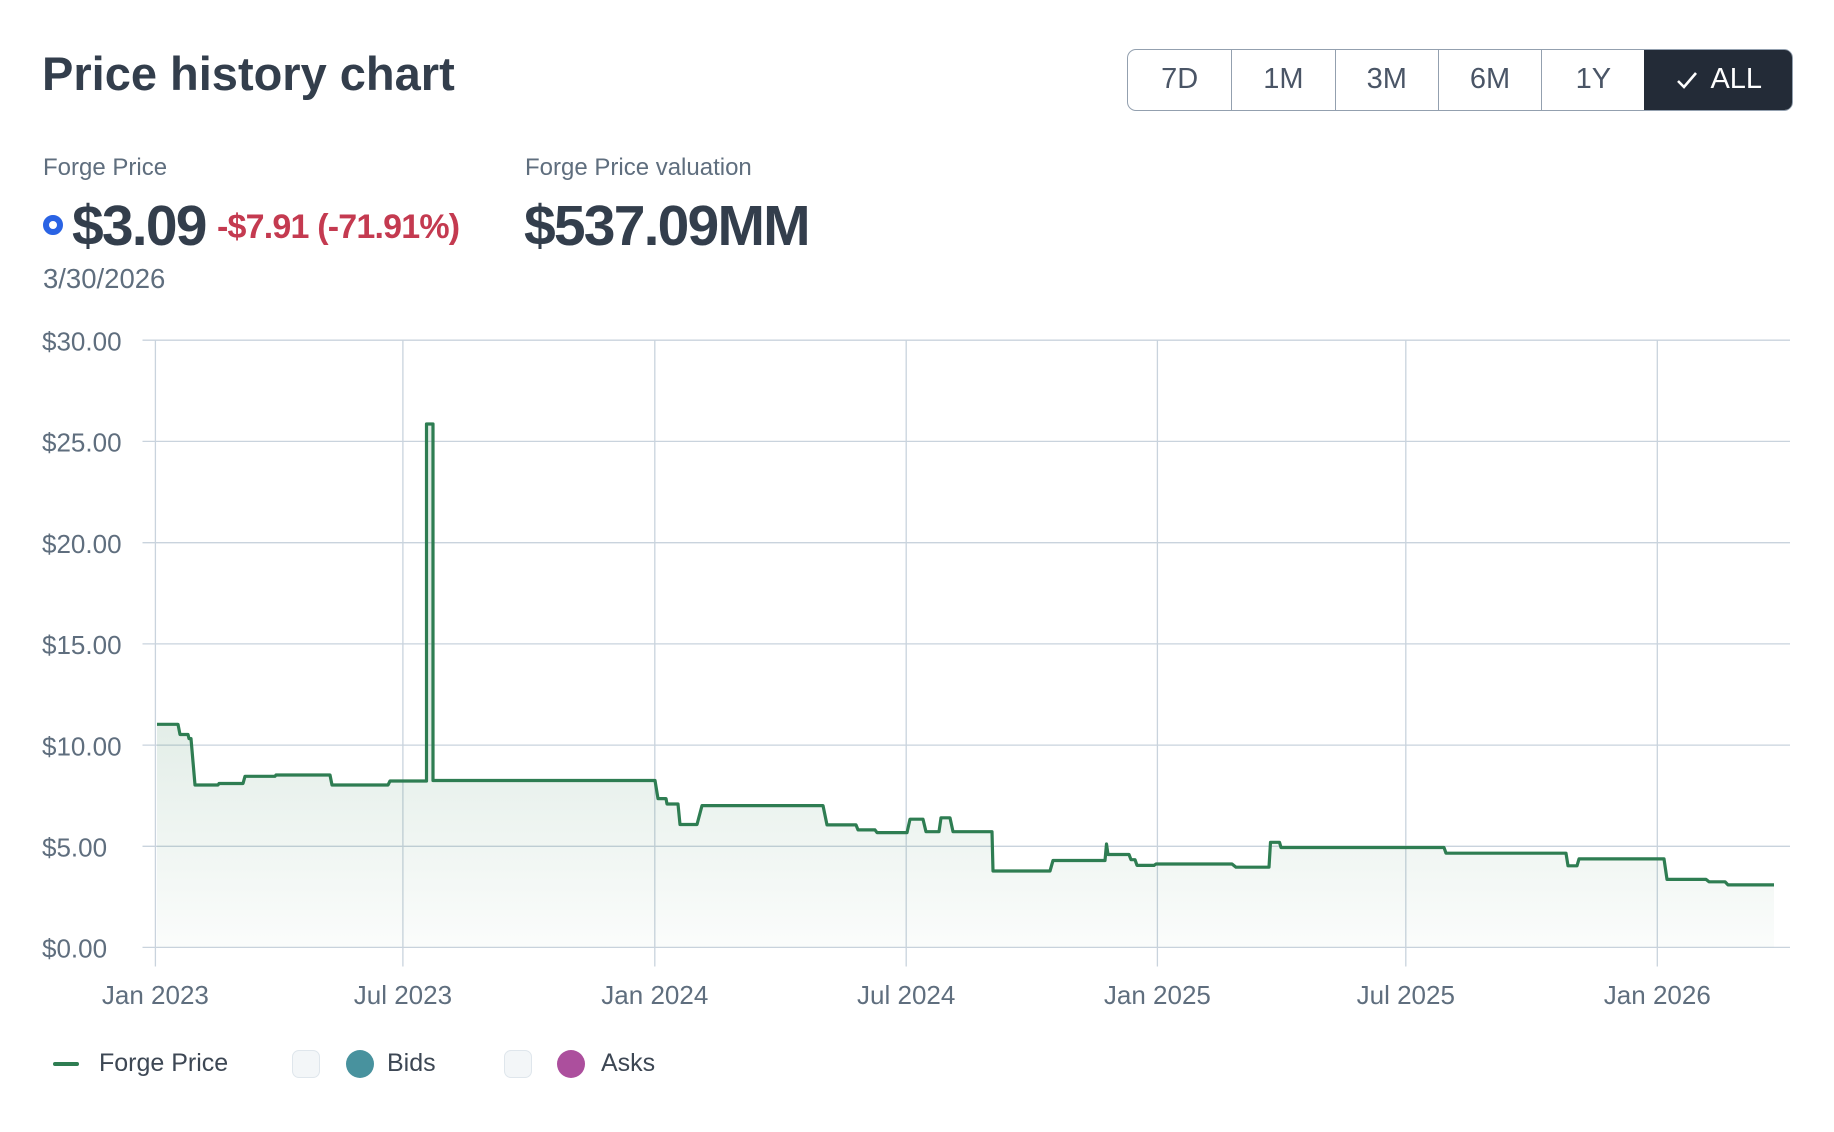 This screenshot has width=1834, height=1132. I want to click on svg-text: Jan 2023, so click(155, 995).